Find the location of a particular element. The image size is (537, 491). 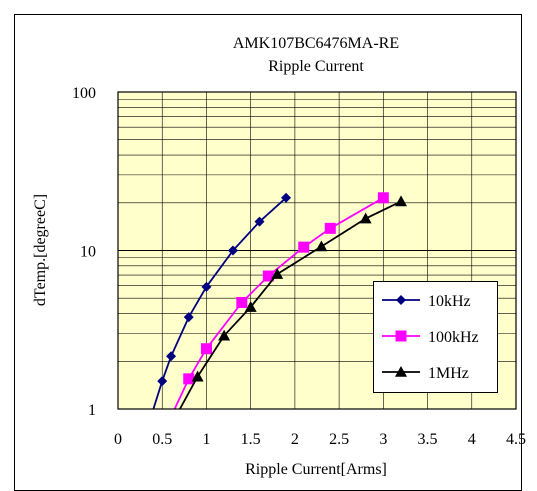

x-tick-label: 0.5 is located at coordinates (162, 439).